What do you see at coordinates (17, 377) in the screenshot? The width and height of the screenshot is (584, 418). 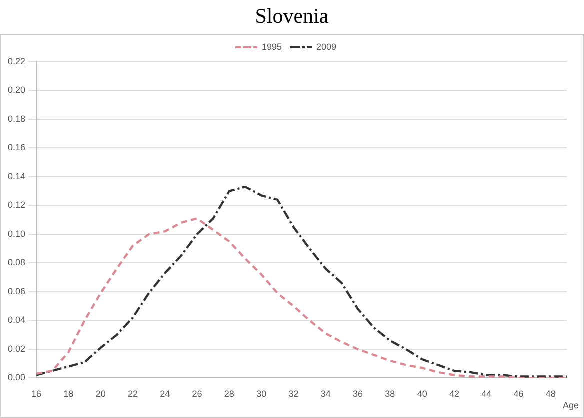 I see `y-tick-label: 0.00` at bounding box center [17, 377].